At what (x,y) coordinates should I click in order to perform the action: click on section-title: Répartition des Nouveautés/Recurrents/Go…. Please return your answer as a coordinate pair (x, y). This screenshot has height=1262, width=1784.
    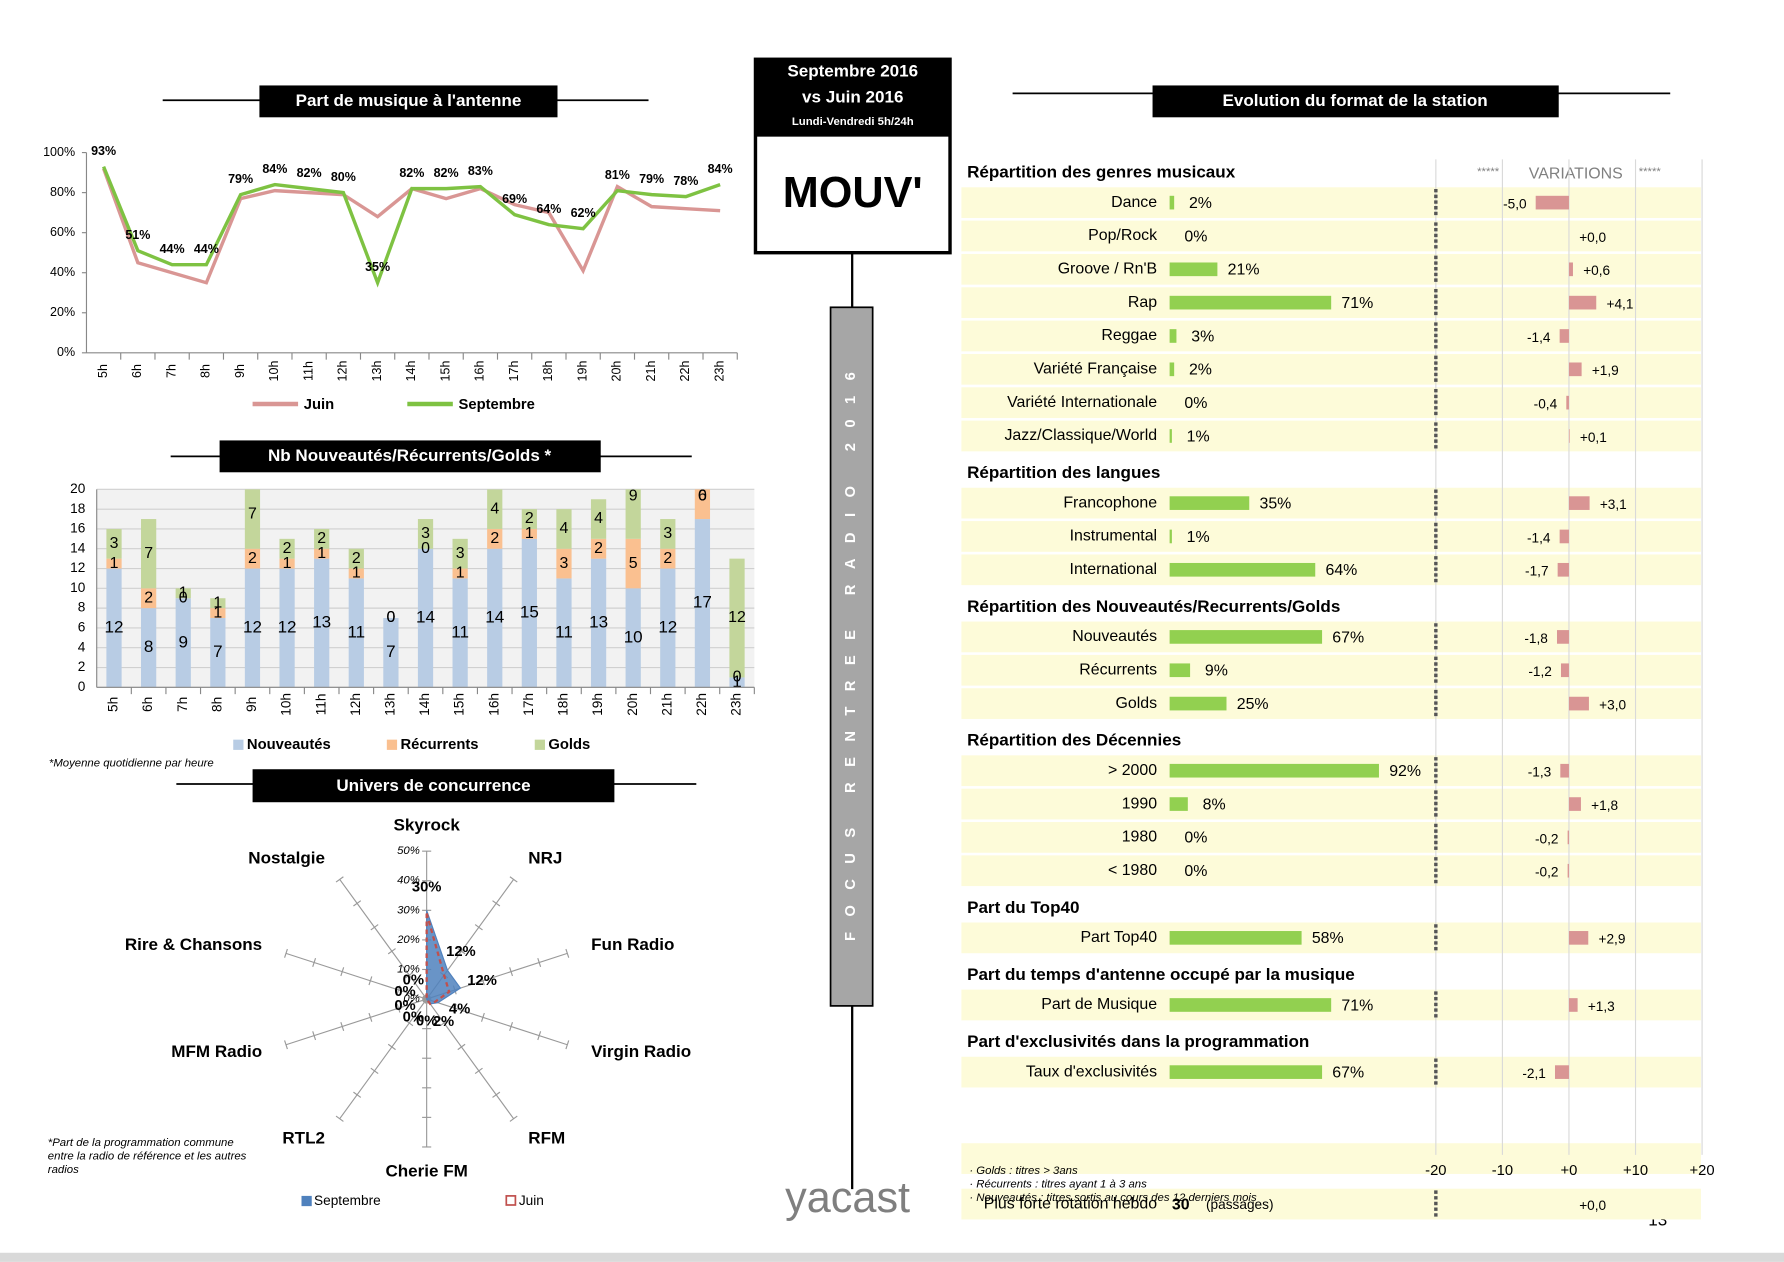
    Looking at the image, I should click on (1153, 606).